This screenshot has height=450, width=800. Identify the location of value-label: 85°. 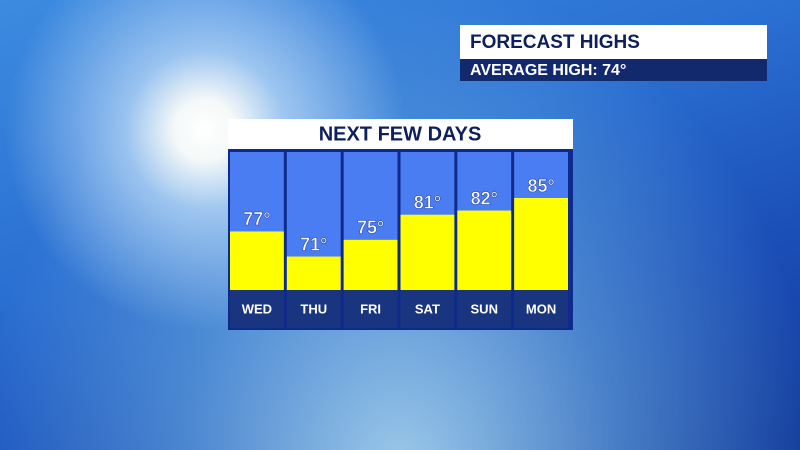
(540, 186).